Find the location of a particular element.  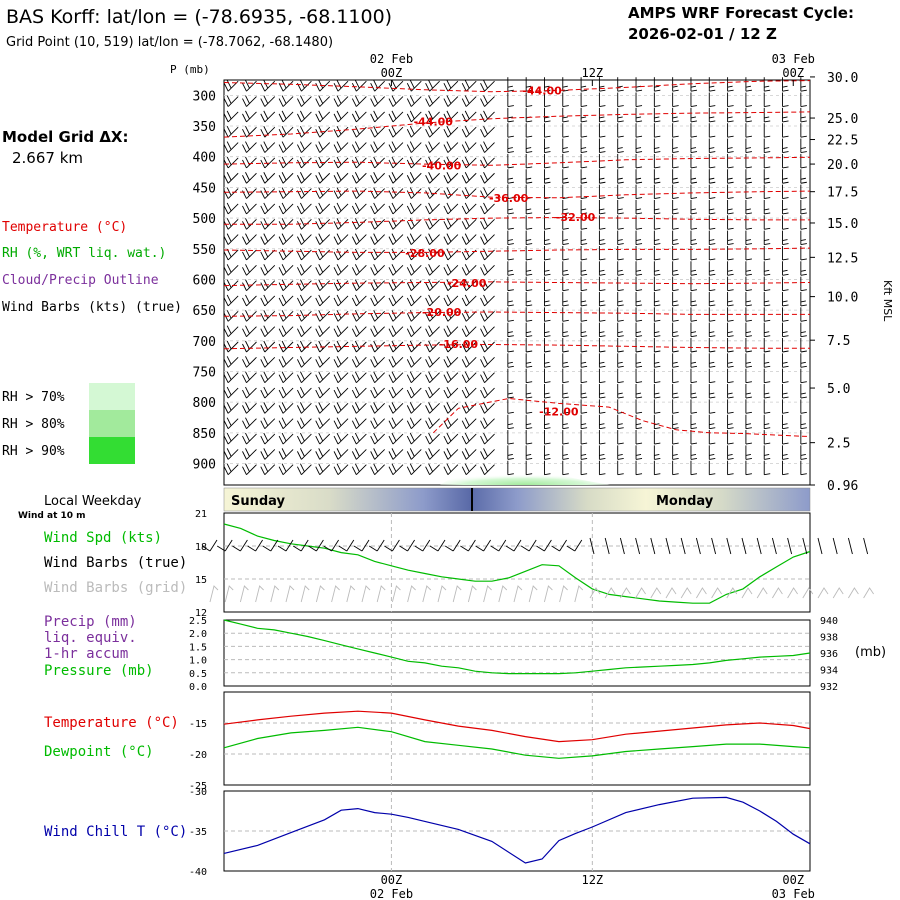

isotherm-label: -40.00 is located at coordinates (442, 165).